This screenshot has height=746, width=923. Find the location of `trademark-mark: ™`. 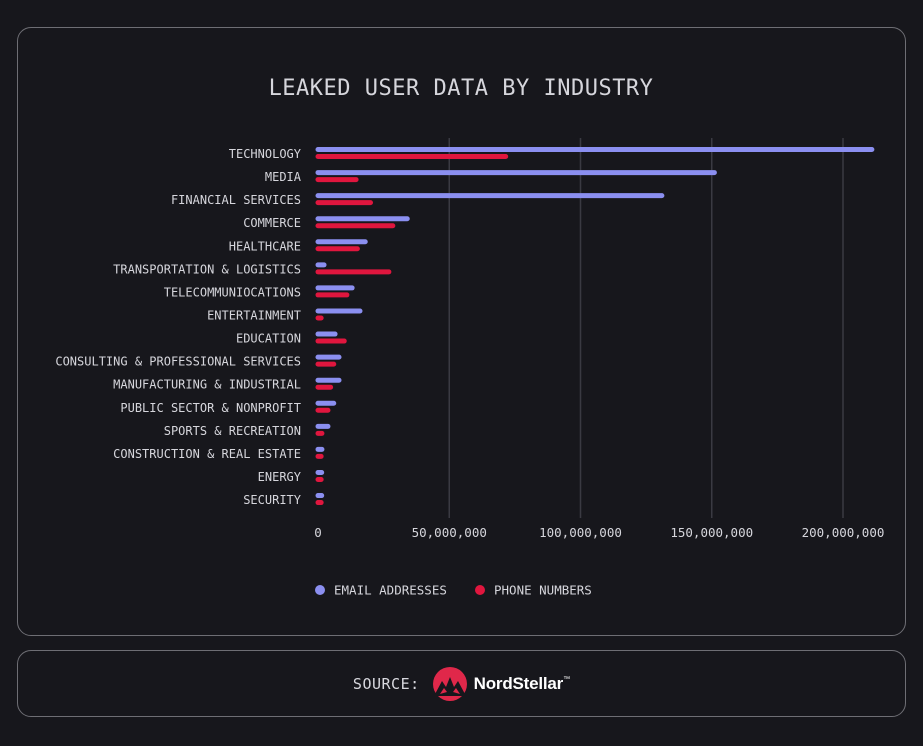

trademark-mark: ™ is located at coordinates (567, 679).